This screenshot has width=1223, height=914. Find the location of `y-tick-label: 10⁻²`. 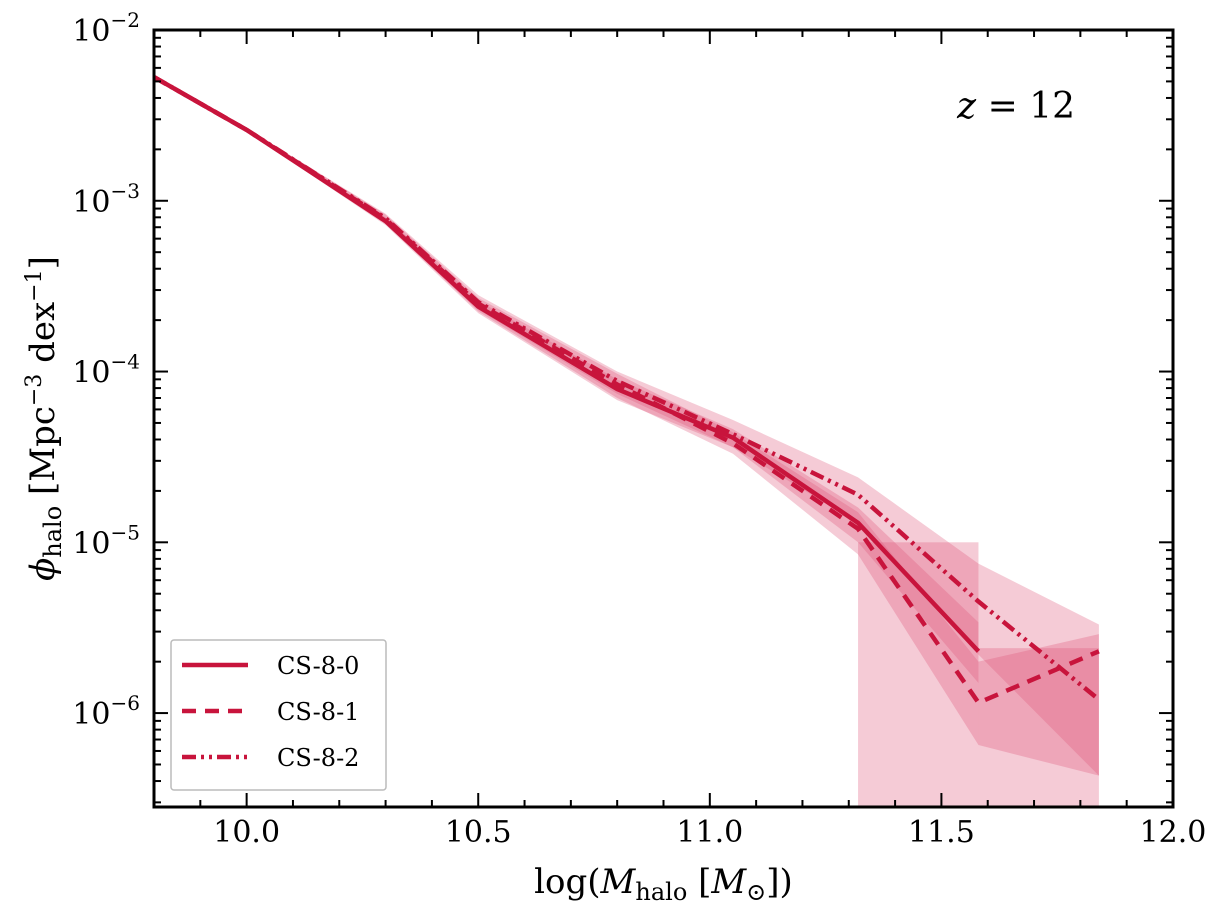

y-tick-label: 10⁻² is located at coordinates (106, 28).